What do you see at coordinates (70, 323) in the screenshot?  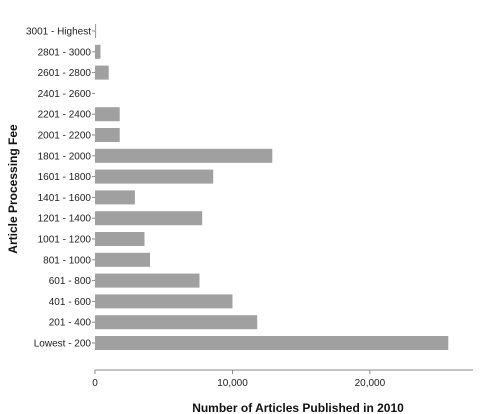 I see `category-label: 201 - 400` at bounding box center [70, 323].